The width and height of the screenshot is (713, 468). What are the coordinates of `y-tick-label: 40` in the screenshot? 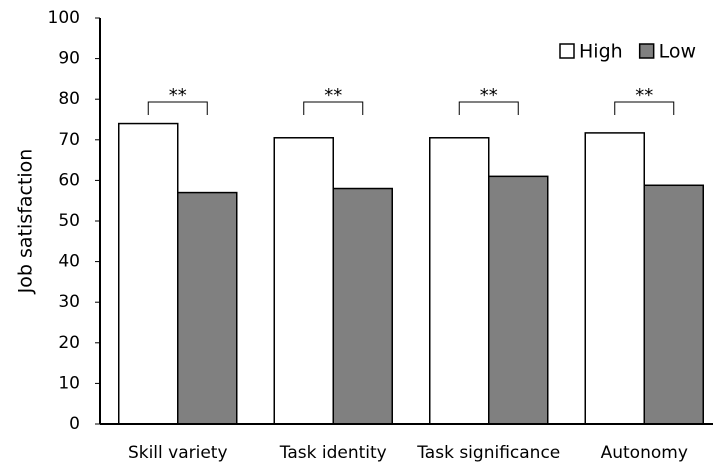 It's located at (69, 262).